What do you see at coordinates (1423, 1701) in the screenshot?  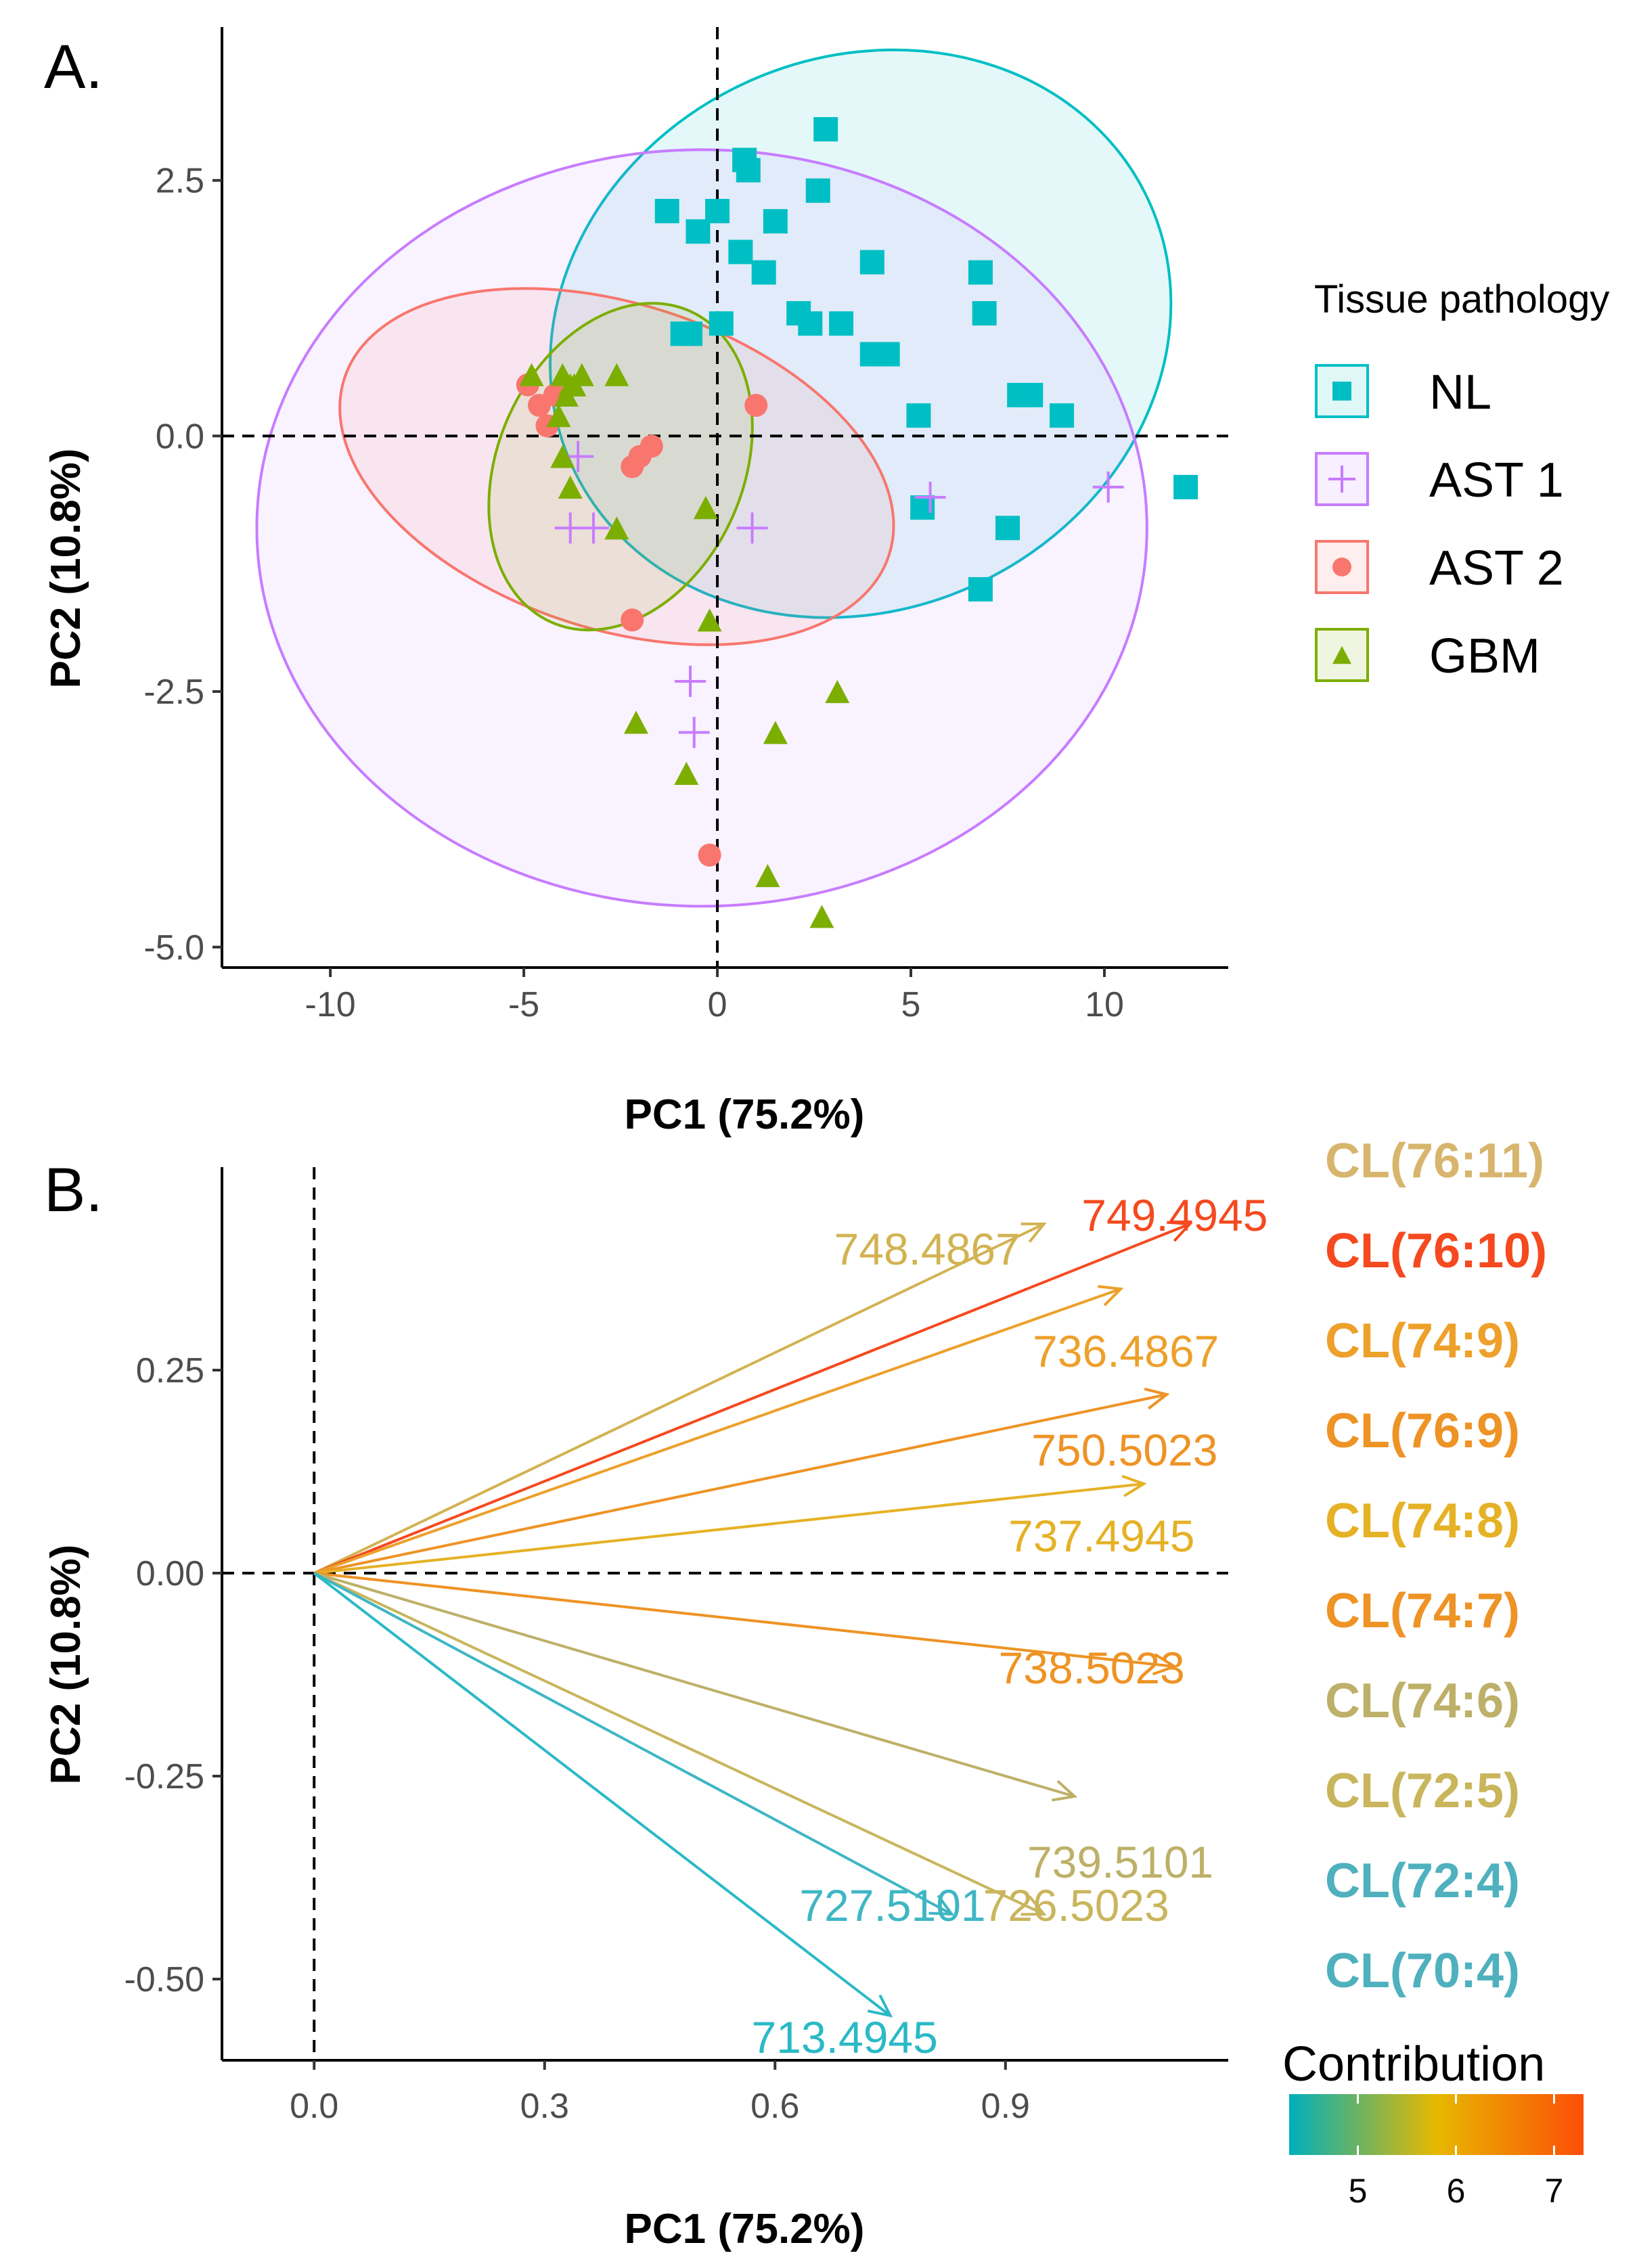 I see `lipid-class-label: CL(74:6)` at bounding box center [1423, 1701].